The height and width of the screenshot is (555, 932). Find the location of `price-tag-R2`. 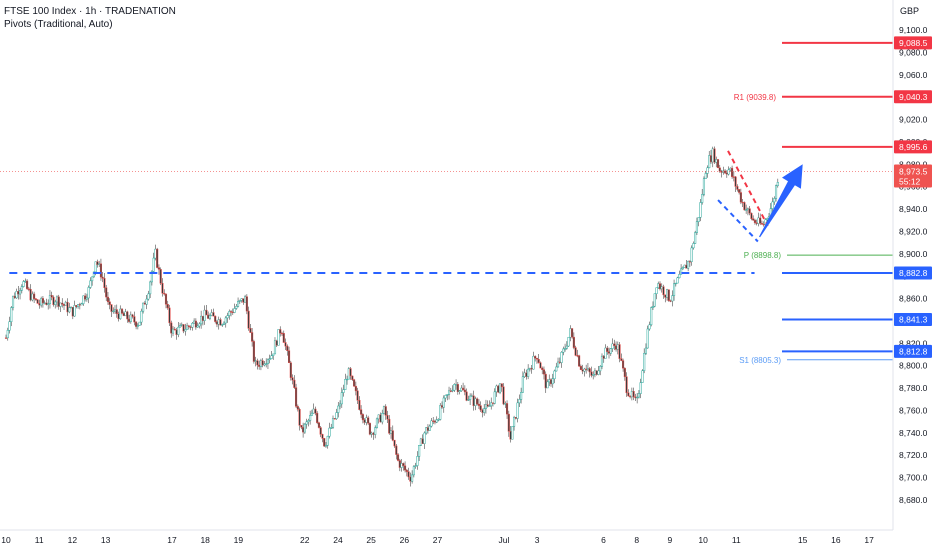

price-tag-R2 is located at coordinates (913, 43).